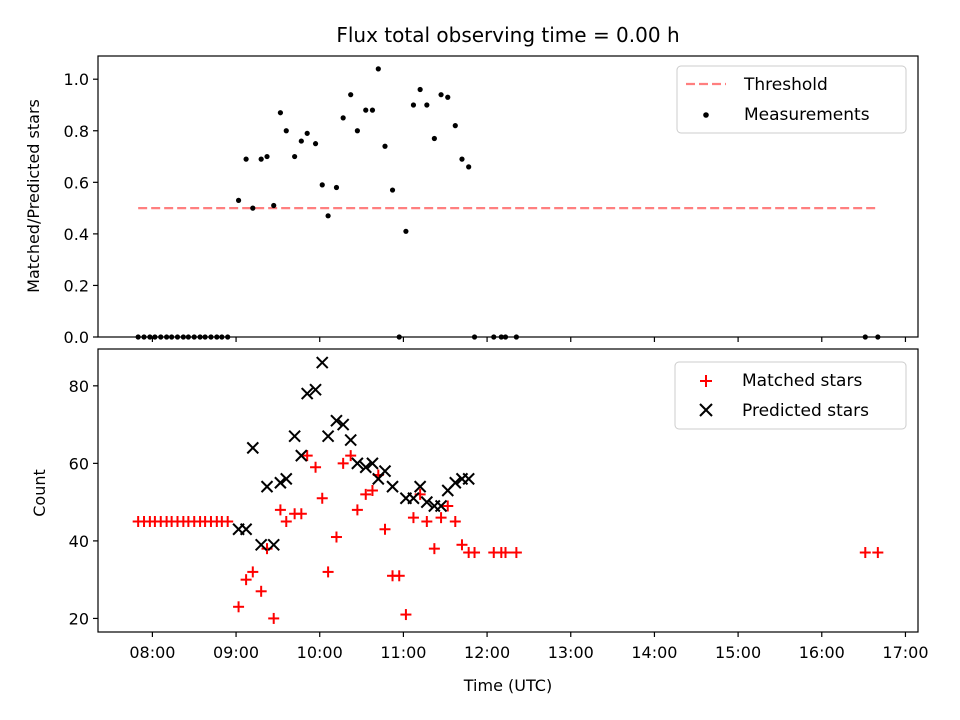  Describe the element at coordinates (76, 131) in the screenshot. I see `ratio-y-tick-label: 0.8` at that location.